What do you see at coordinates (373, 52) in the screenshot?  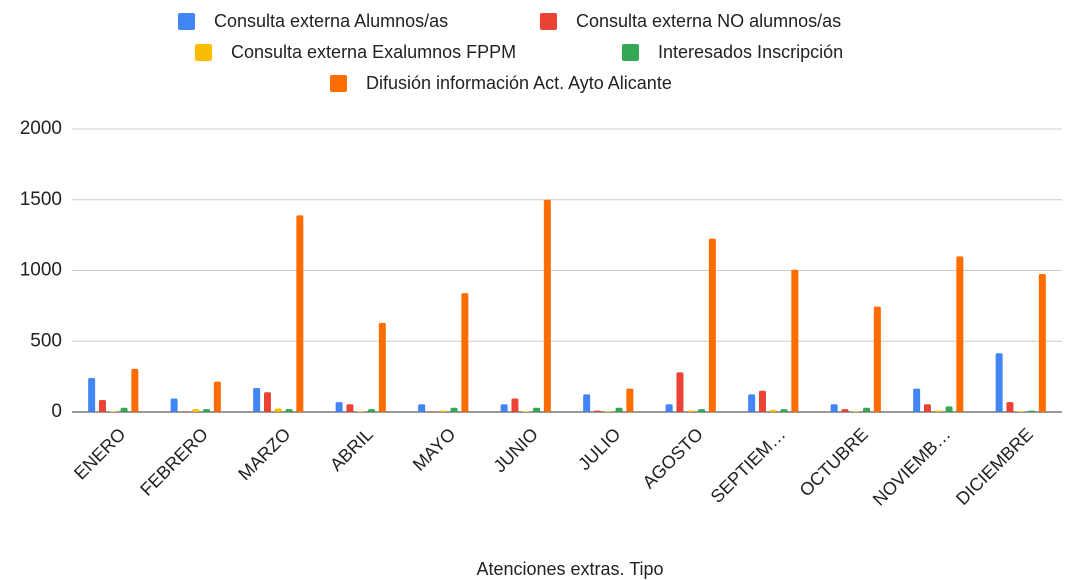 I see `legend-label: Consulta externa Exalumnos FPPM` at bounding box center [373, 52].